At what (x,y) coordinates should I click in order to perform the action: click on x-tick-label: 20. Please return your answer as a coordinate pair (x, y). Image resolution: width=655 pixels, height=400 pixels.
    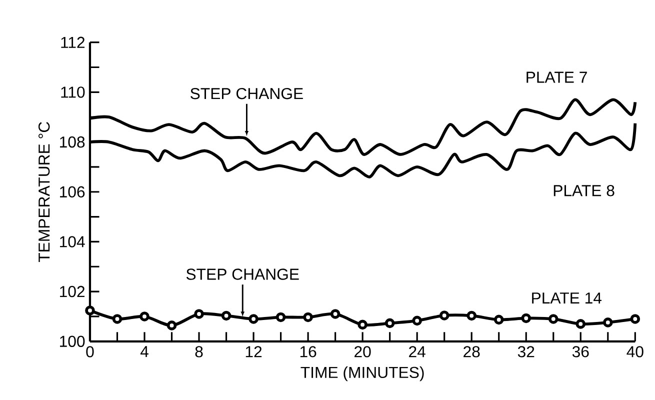
    Looking at the image, I should click on (362, 352).